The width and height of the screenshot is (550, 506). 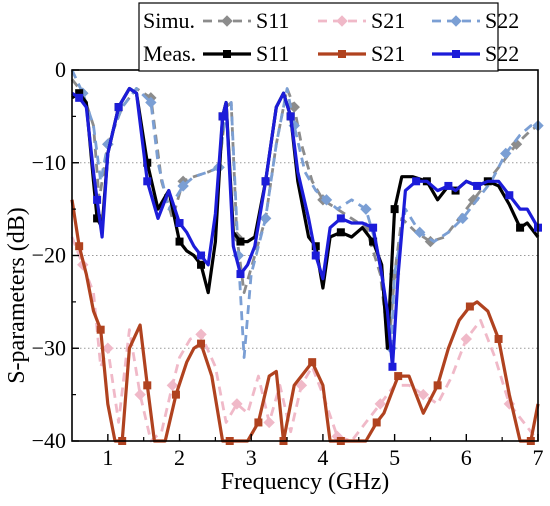 What do you see at coordinates (107, 457) in the screenshot?
I see `x-tick-label: 1` at bounding box center [107, 457].